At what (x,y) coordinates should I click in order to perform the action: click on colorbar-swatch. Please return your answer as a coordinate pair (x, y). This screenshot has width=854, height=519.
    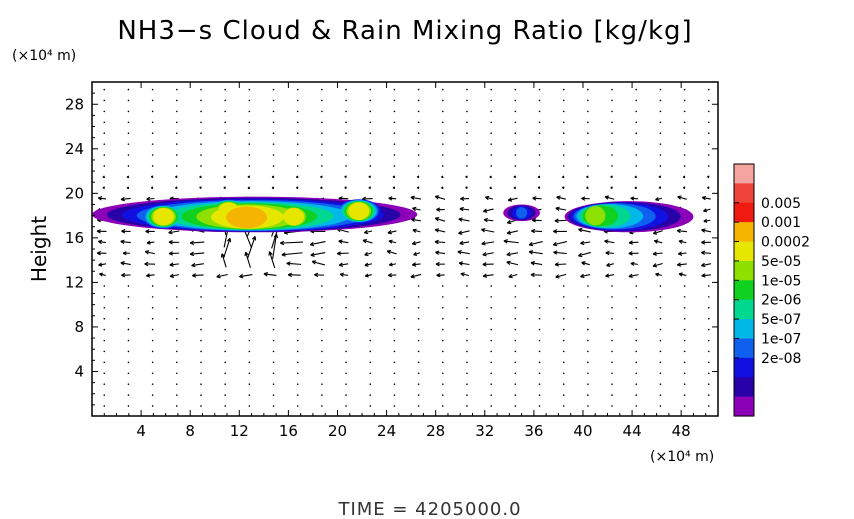
    Looking at the image, I should click on (744, 212).